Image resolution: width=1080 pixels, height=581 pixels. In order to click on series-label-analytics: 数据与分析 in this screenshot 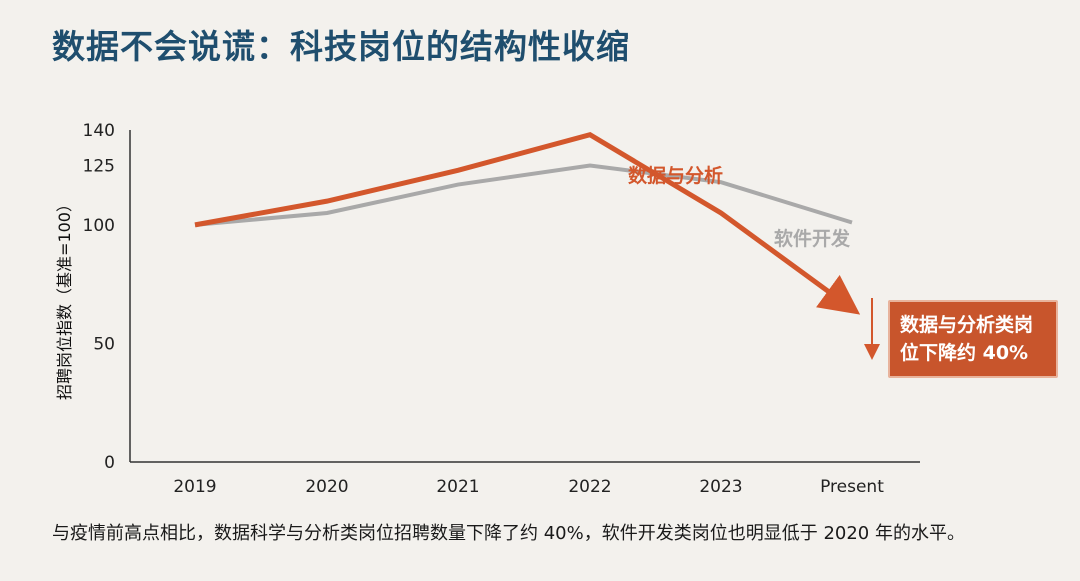, I will do `click(675, 175)`.